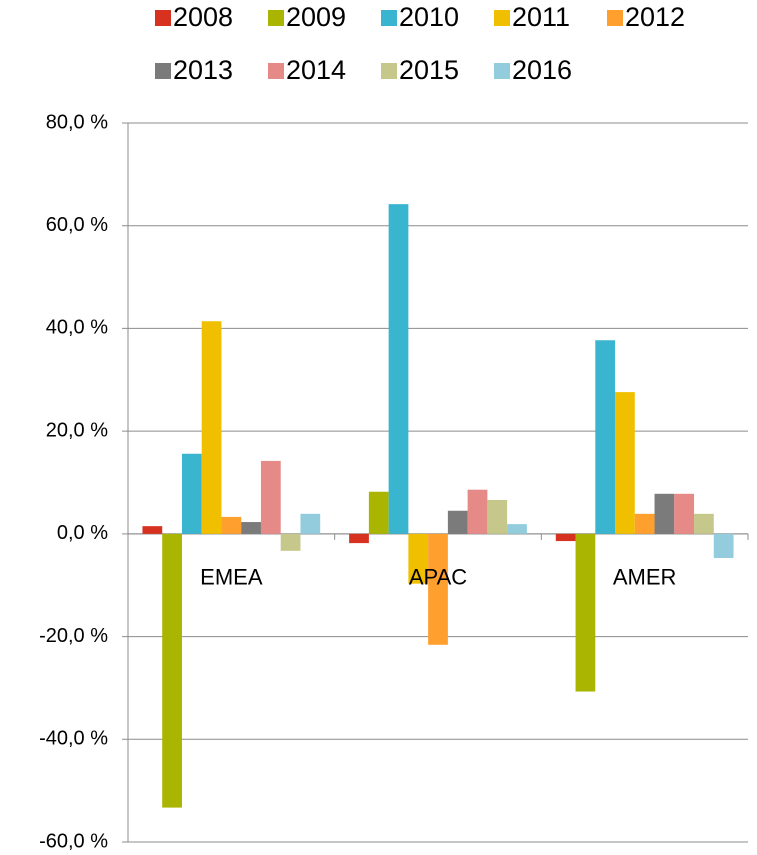 Image resolution: width=757 pixels, height=855 pixels. I want to click on legend-label: 2016, so click(542, 70).